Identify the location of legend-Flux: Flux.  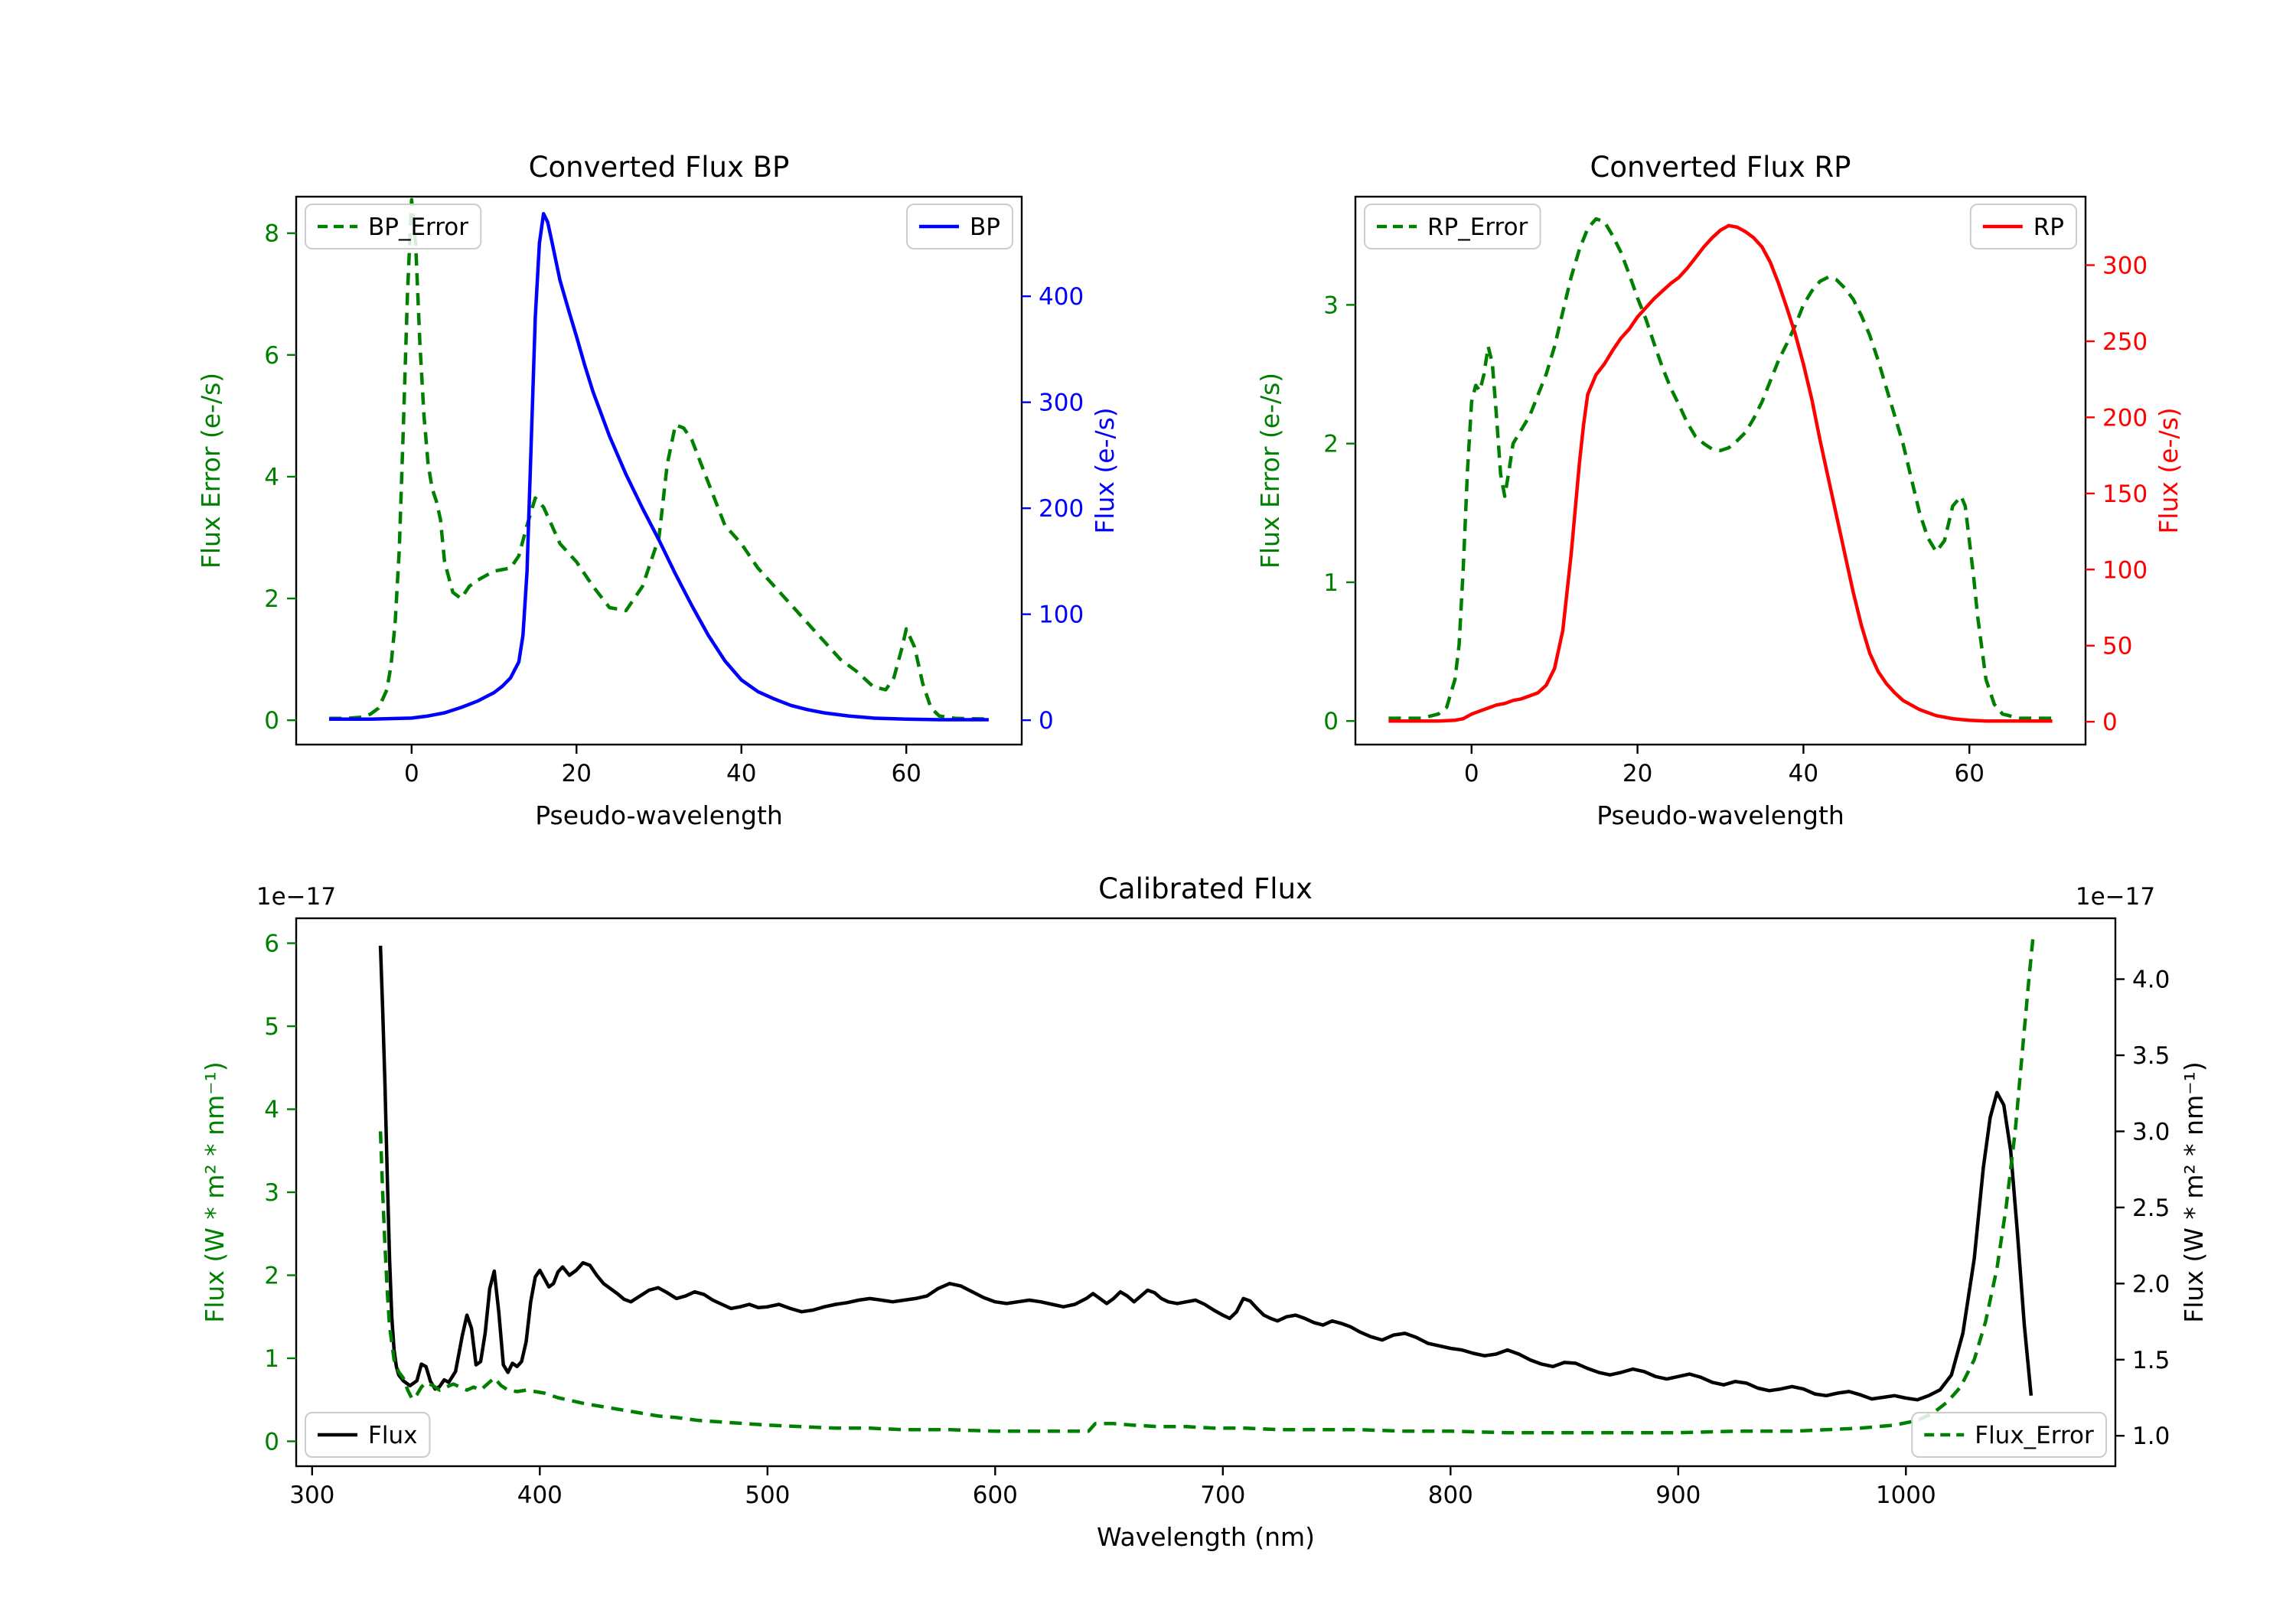
(368, 1435).